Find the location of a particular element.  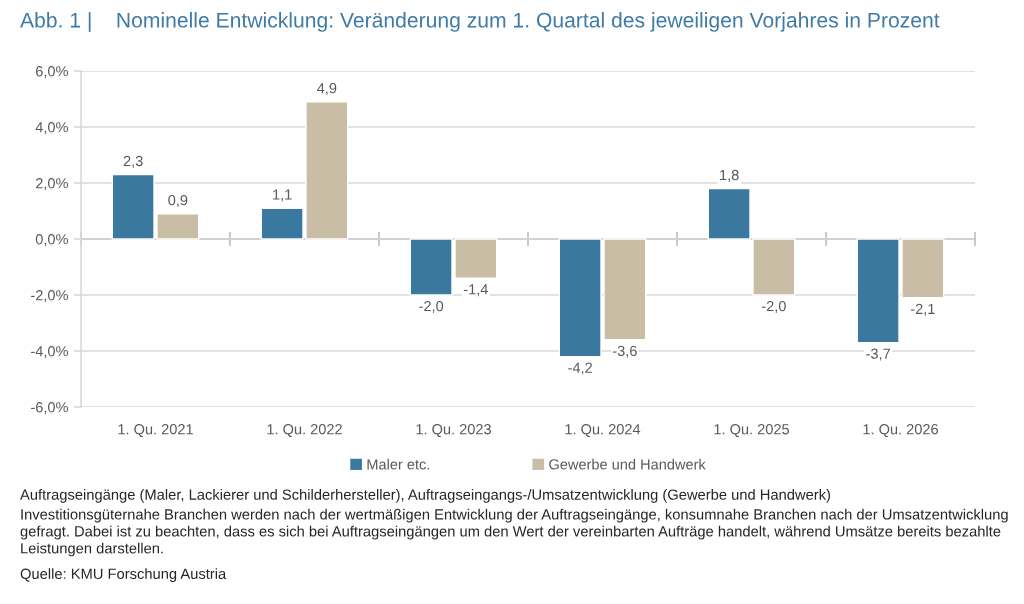

y-tick-label: 6,0% is located at coordinates (52, 72).